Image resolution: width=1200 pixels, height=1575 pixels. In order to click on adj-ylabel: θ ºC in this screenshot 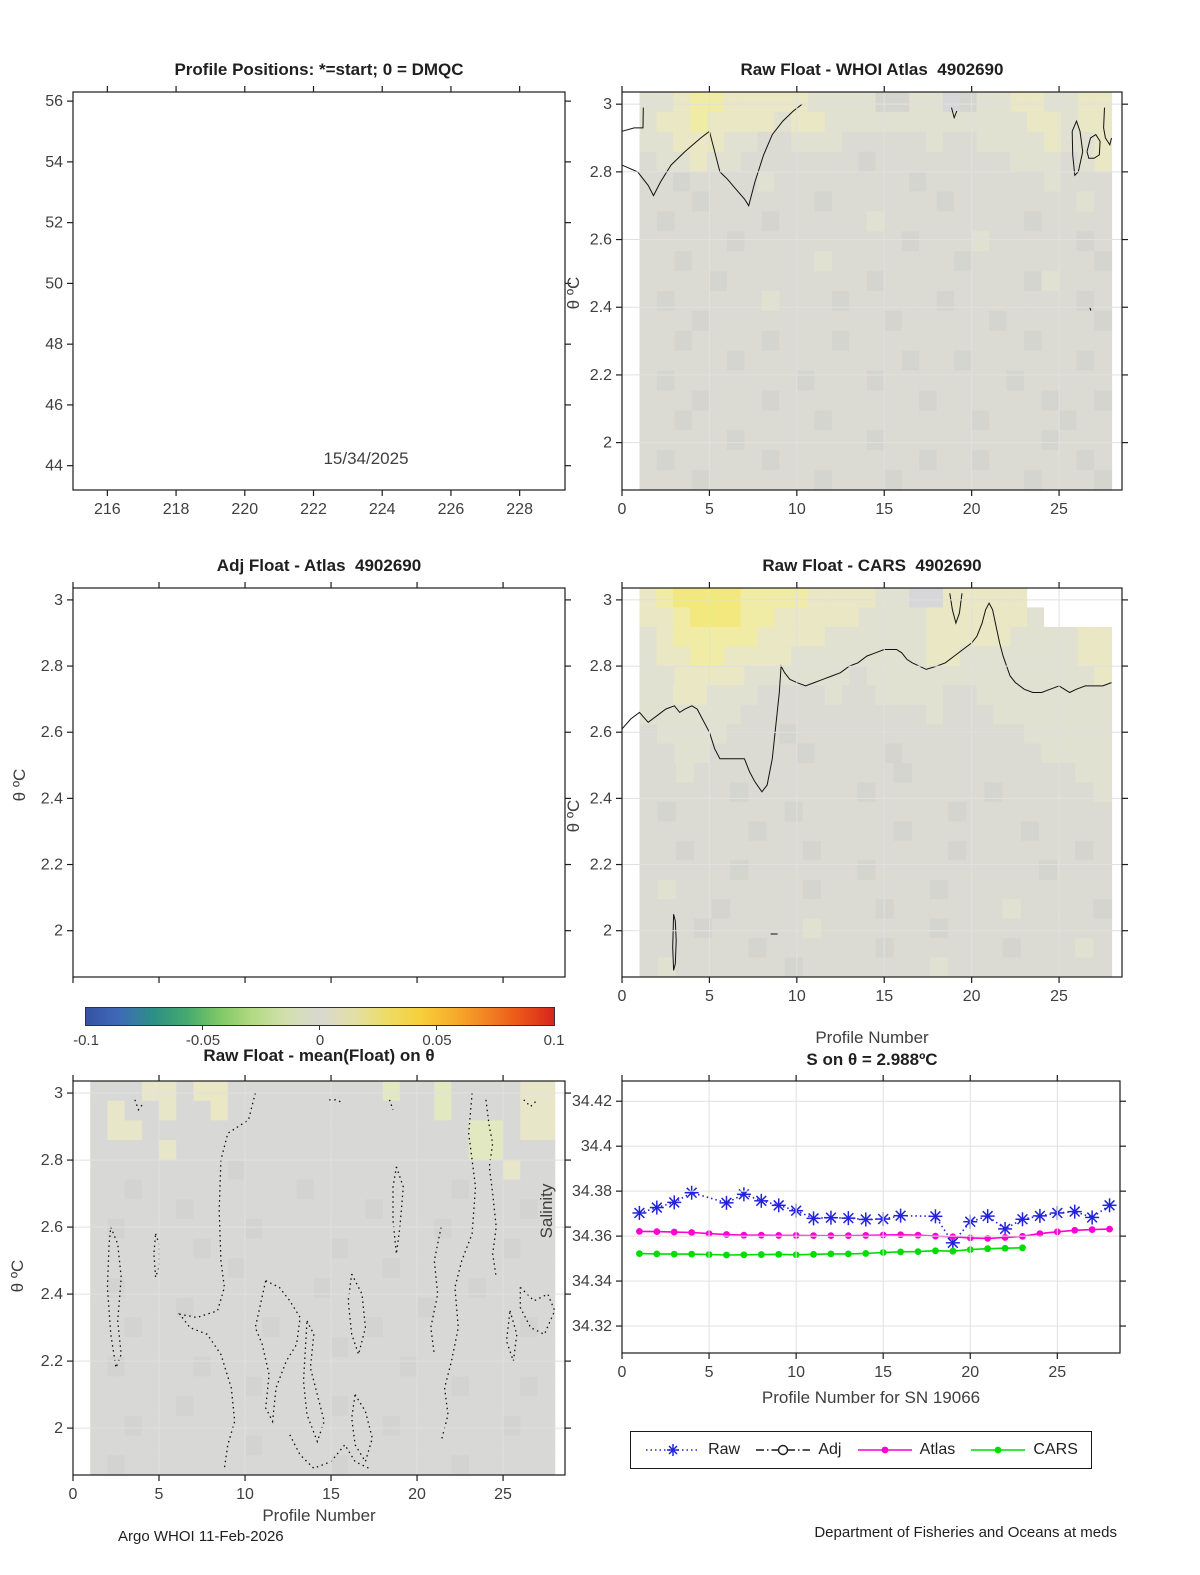, I will do `click(19, 785)`.